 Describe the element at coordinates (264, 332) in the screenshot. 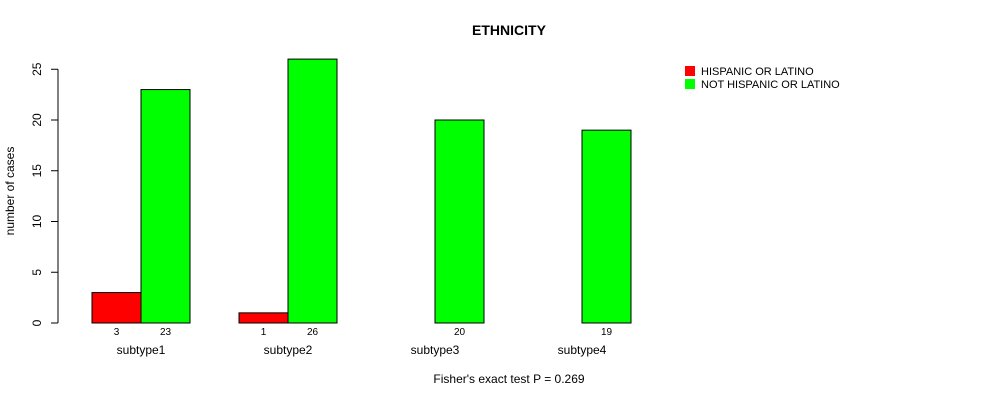

I see `bar-value-label: 1` at that location.